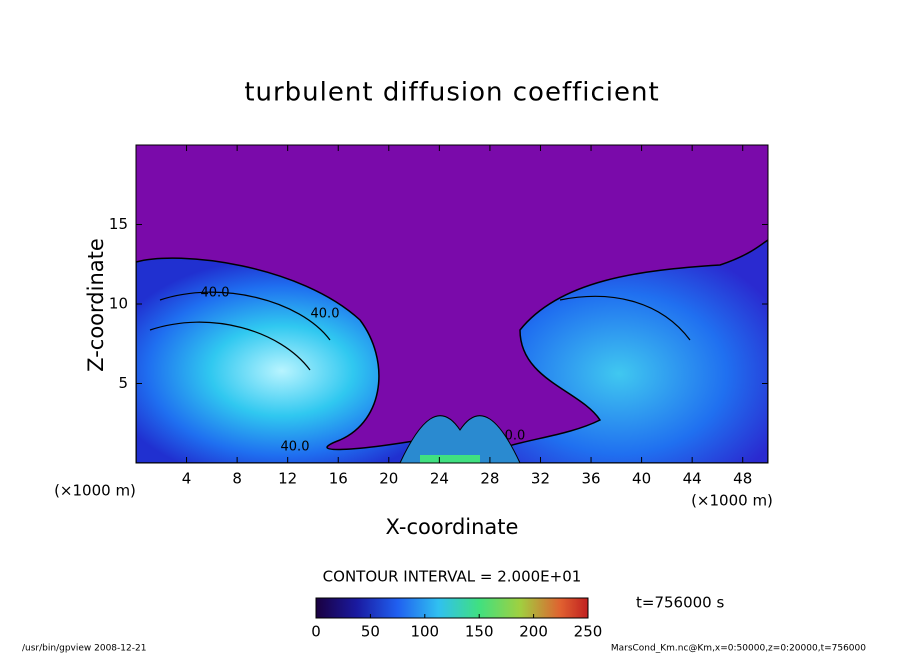 The height and width of the screenshot is (654, 904). Describe the element at coordinates (316, 632) in the screenshot. I see `colorbar-tick-label: 0` at that location.